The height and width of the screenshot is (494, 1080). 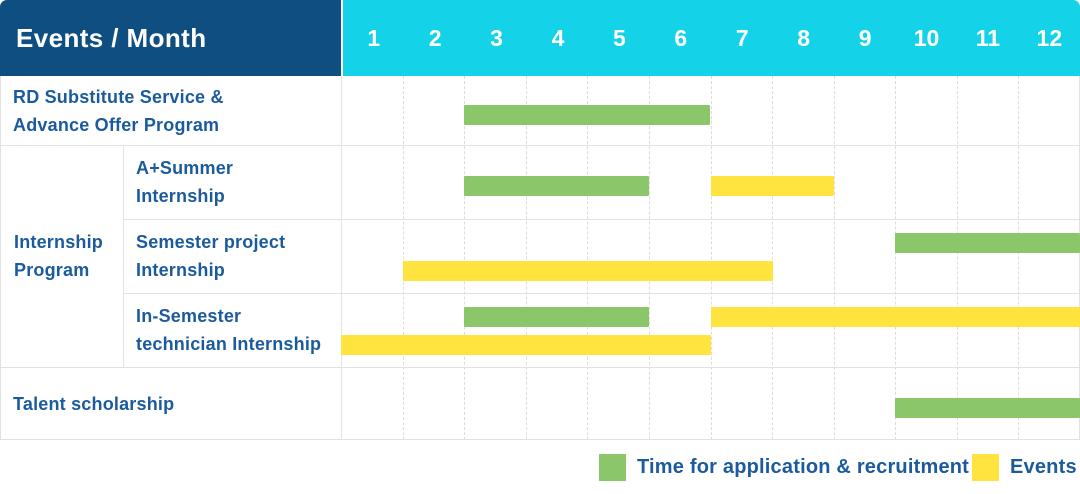 What do you see at coordinates (189, 316) in the screenshot?
I see `row-label-line: In-Semester` at bounding box center [189, 316].